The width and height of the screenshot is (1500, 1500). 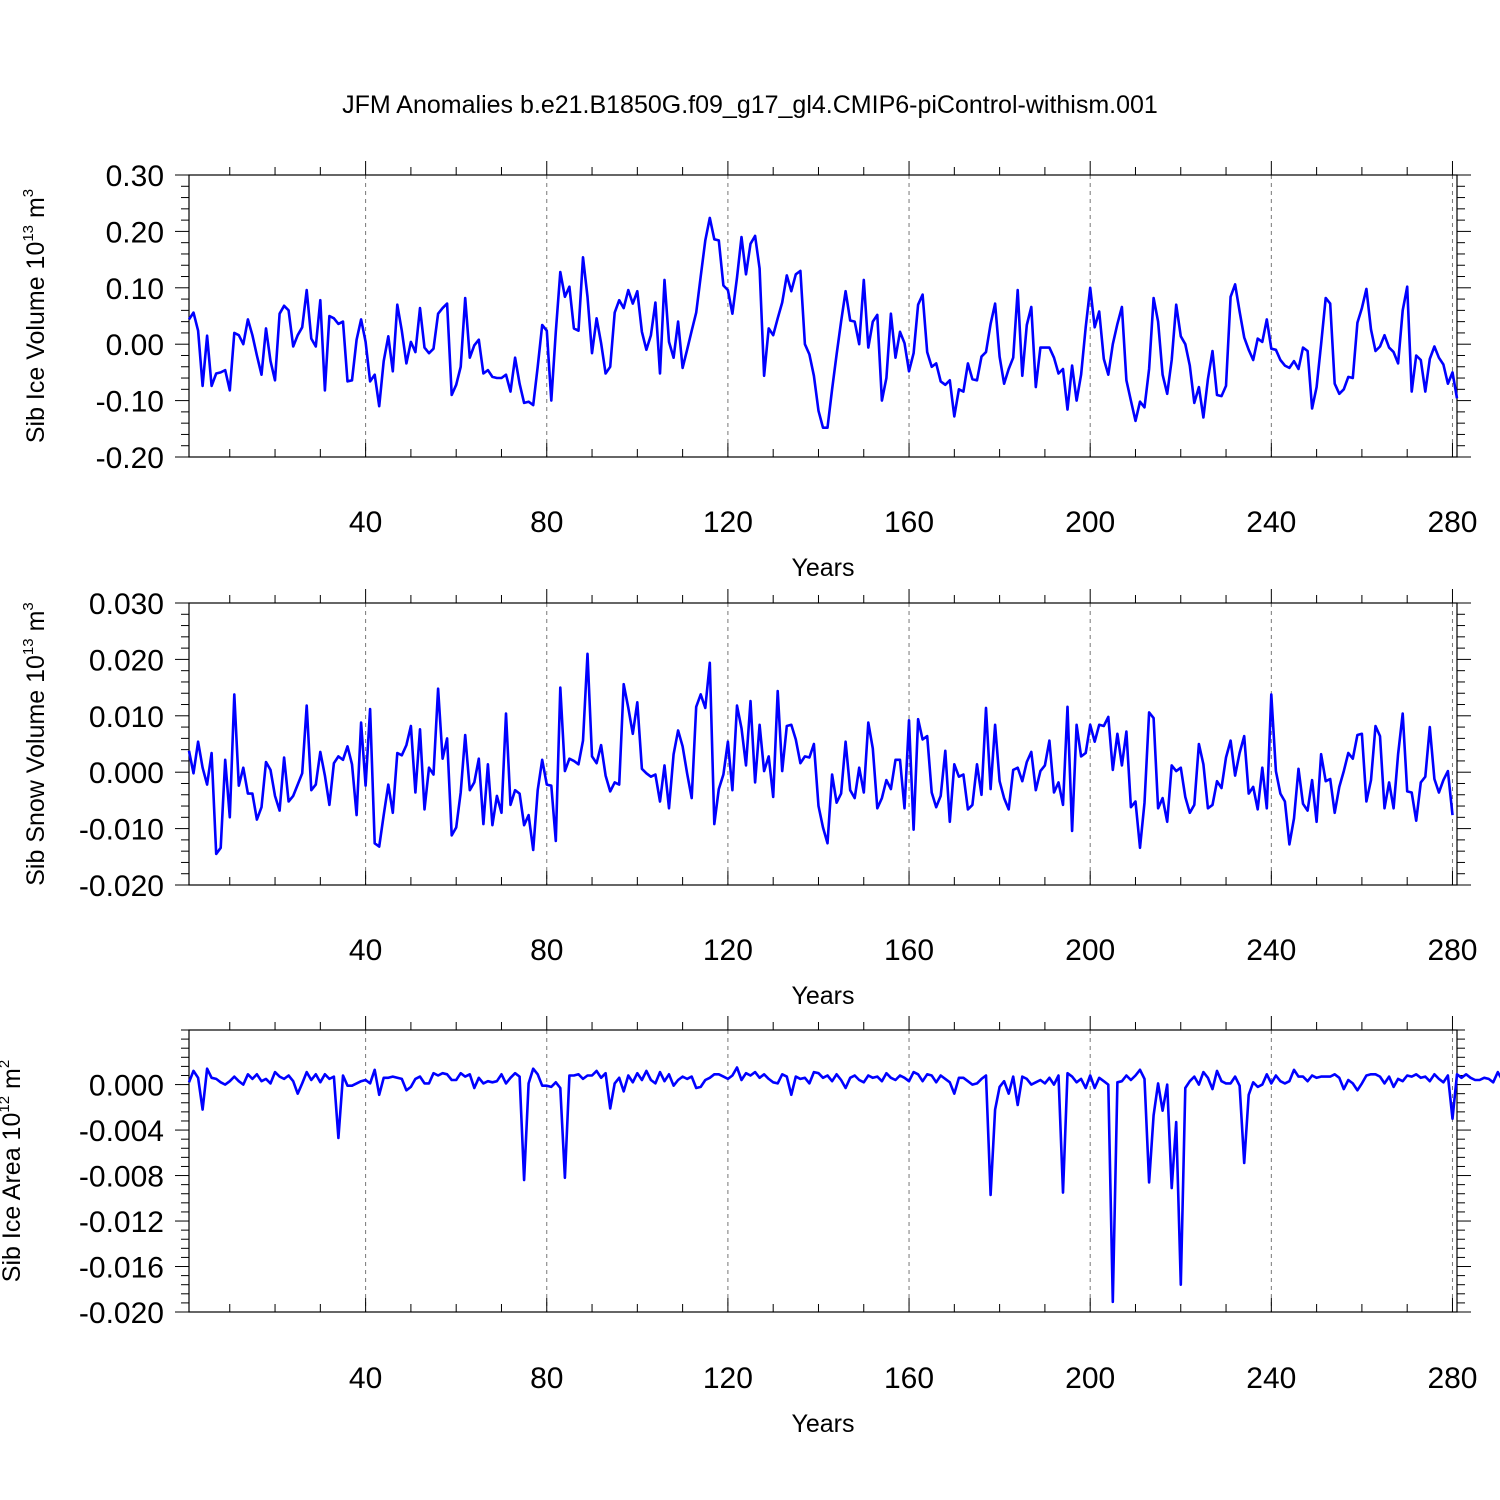 What do you see at coordinates (121, 830) in the screenshot?
I see `y-tick-label: -0.010` at bounding box center [121, 830].